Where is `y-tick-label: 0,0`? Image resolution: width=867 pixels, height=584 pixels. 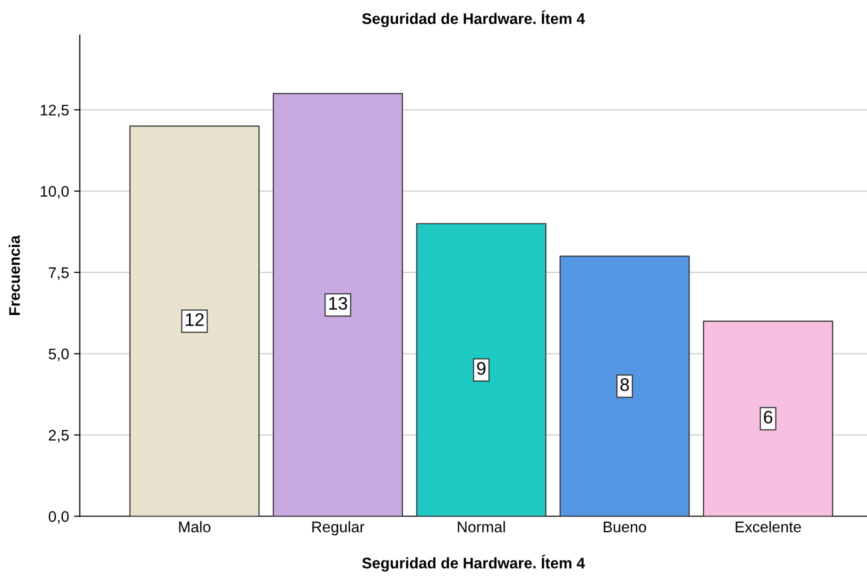
y-tick-label: 0,0 is located at coordinates (58, 517).